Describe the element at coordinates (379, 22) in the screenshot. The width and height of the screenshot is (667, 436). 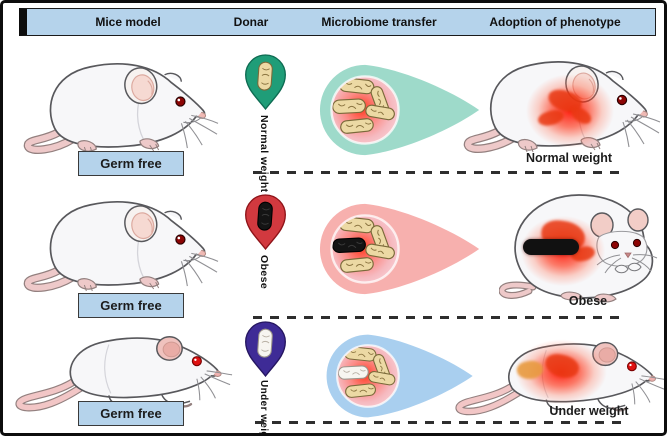
I see `col-header-microbiome-transfer: Microbiome transfer` at that location.